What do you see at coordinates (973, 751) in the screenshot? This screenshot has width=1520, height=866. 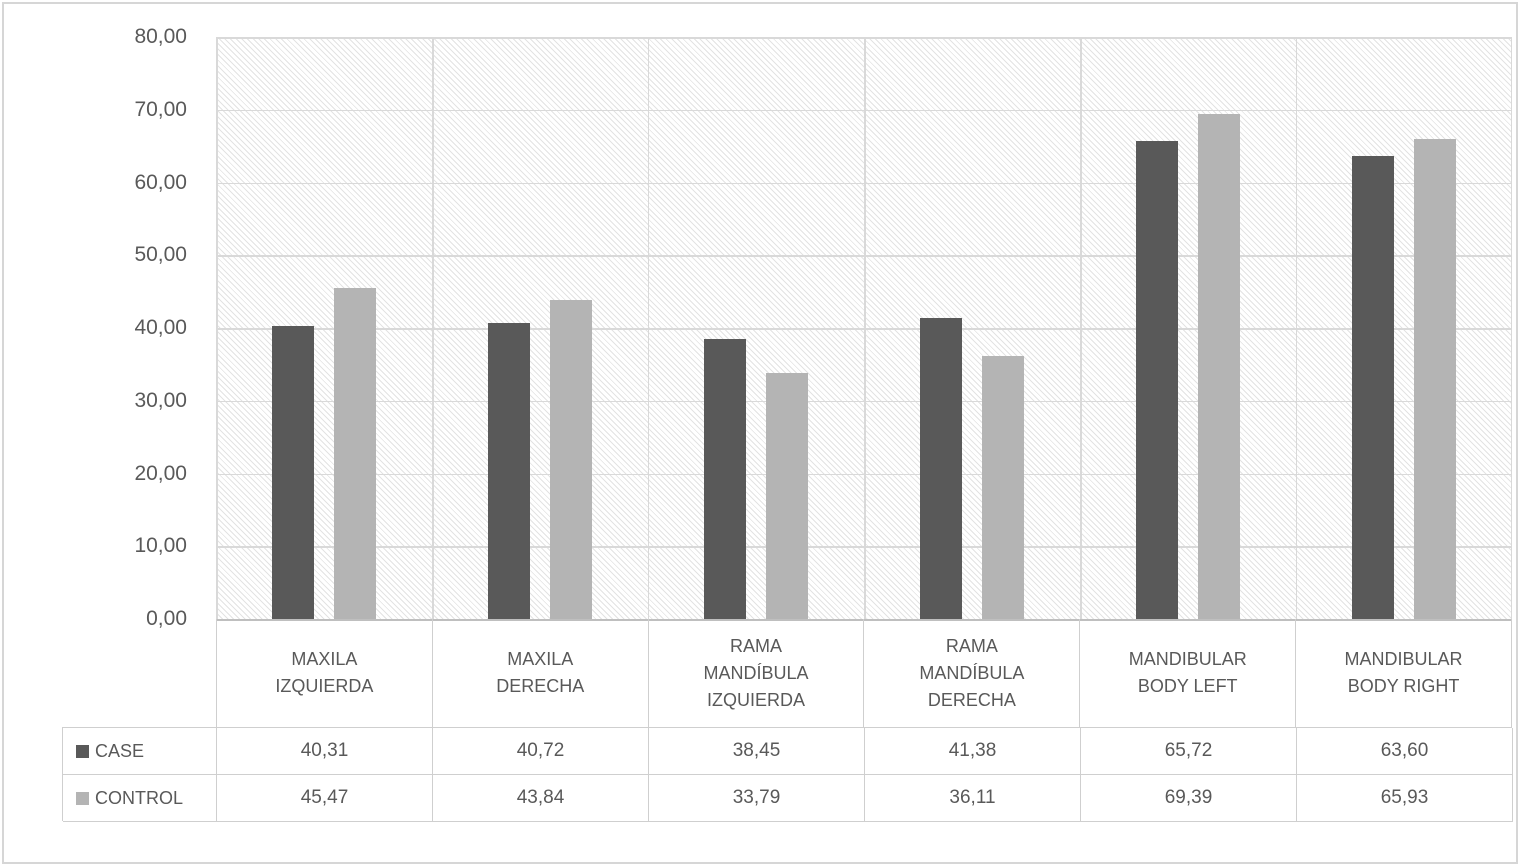 I see `table-value-case-rama-mandibula-derecha: 41,38` at bounding box center [973, 751].